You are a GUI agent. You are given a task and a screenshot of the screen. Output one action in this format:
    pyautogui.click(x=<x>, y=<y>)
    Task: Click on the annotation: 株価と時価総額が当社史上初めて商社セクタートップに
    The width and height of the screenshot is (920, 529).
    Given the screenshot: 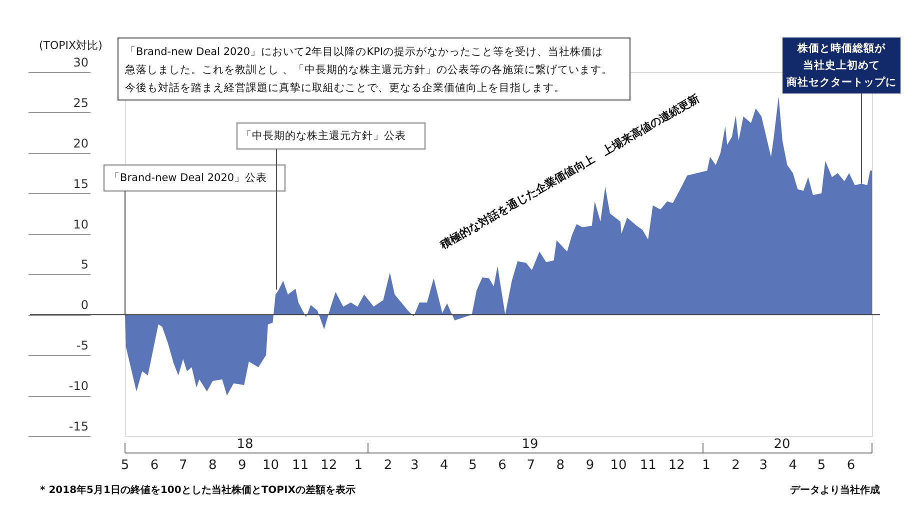 What is the action you would take?
    pyautogui.click(x=841, y=65)
    